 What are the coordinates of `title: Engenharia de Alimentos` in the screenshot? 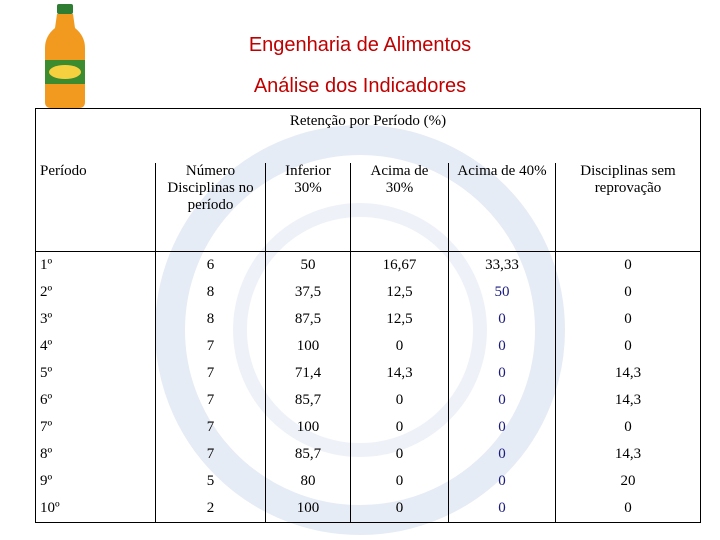 It's located at (360, 45).